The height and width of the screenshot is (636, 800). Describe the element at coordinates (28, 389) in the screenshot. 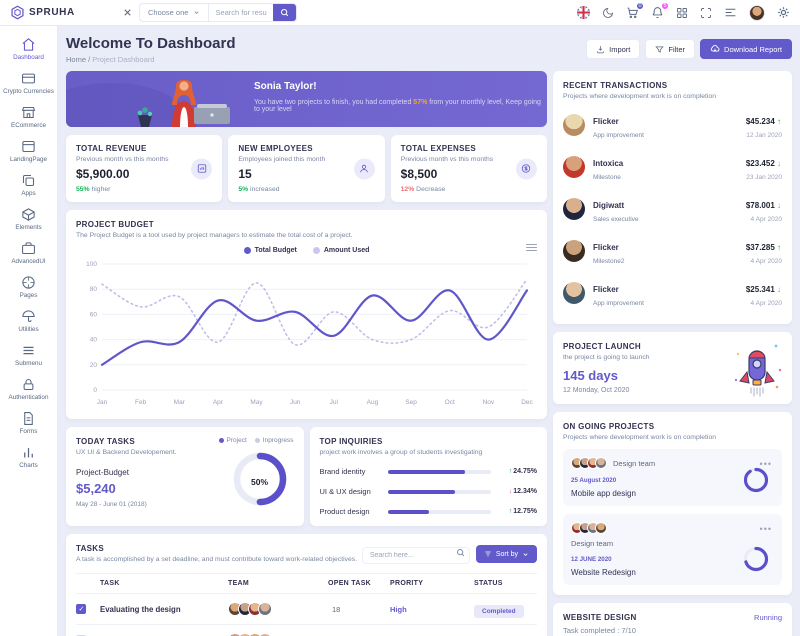

I see `sidebar-item-authentication: Authentication` at that location.